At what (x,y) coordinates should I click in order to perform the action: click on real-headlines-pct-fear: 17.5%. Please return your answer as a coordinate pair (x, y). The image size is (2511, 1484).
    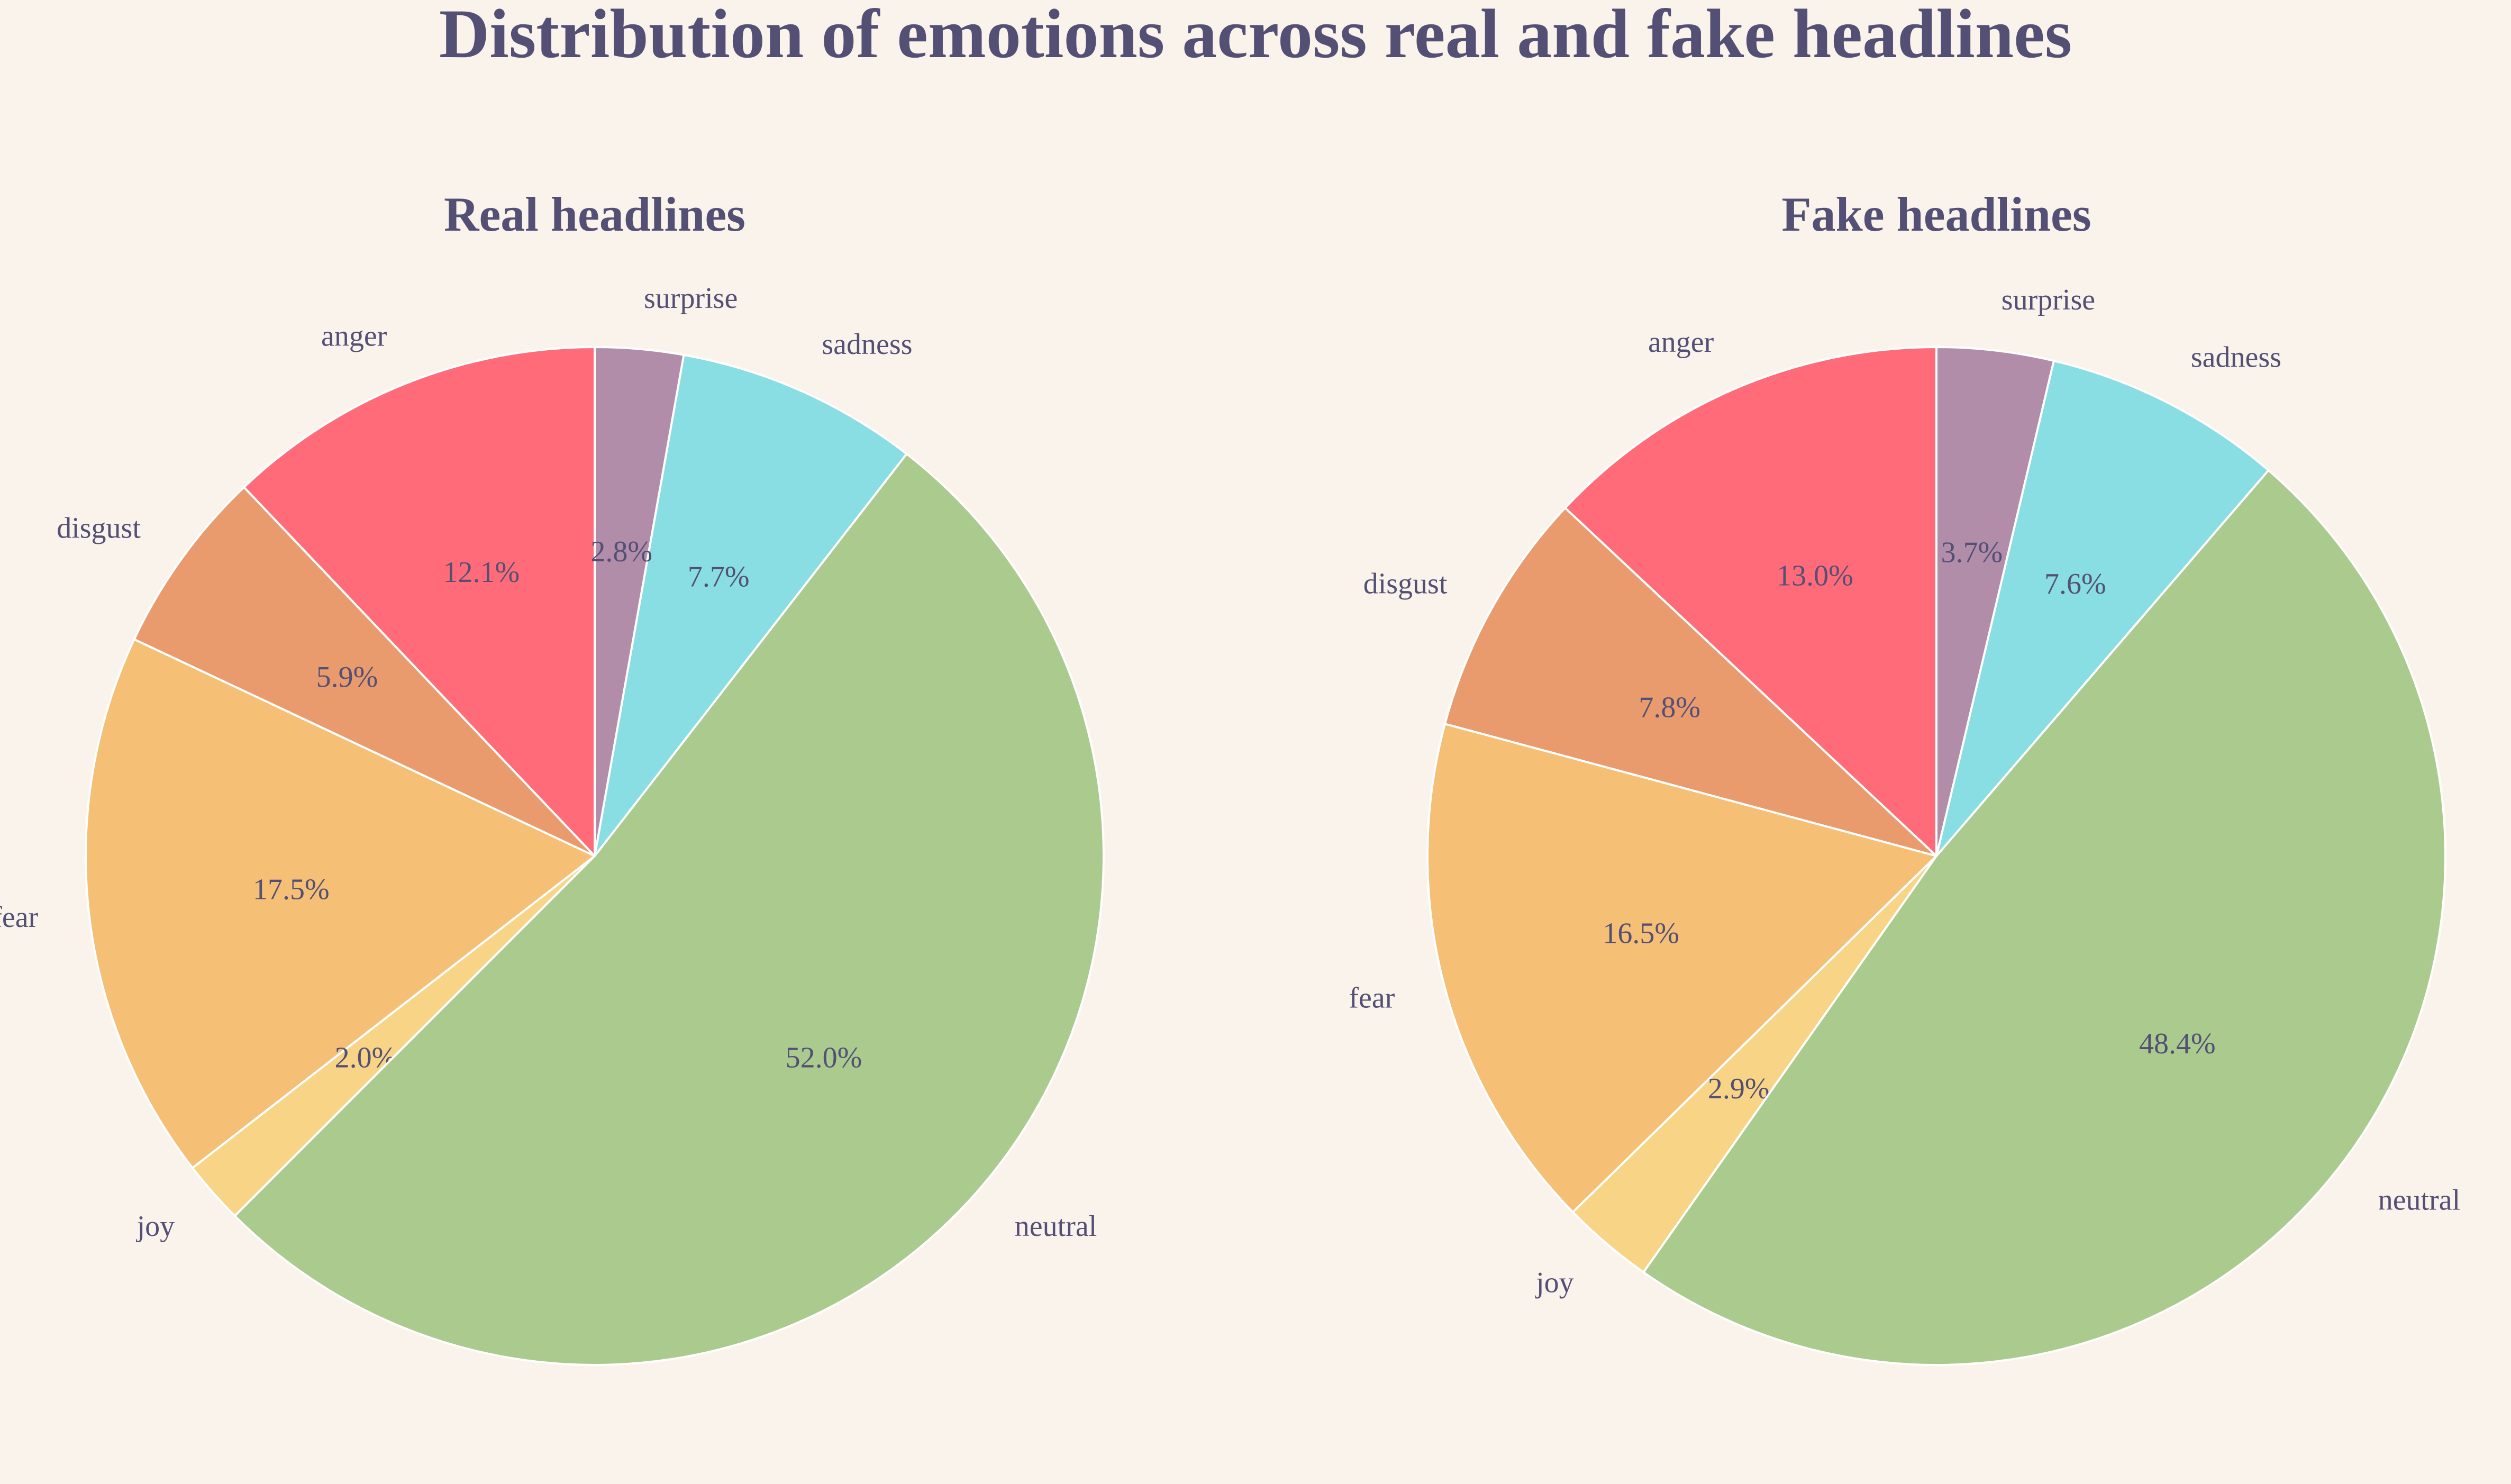
    Looking at the image, I should click on (291, 889).